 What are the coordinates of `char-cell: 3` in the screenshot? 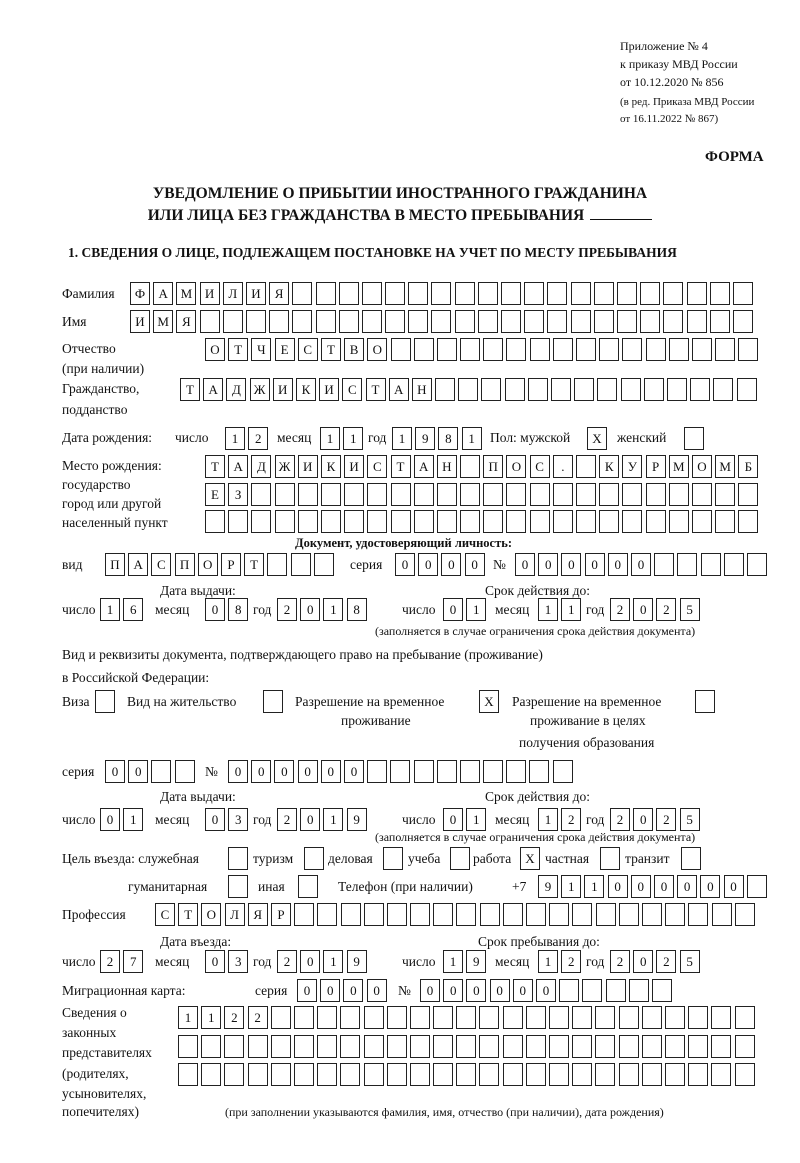 It's located at (238, 819).